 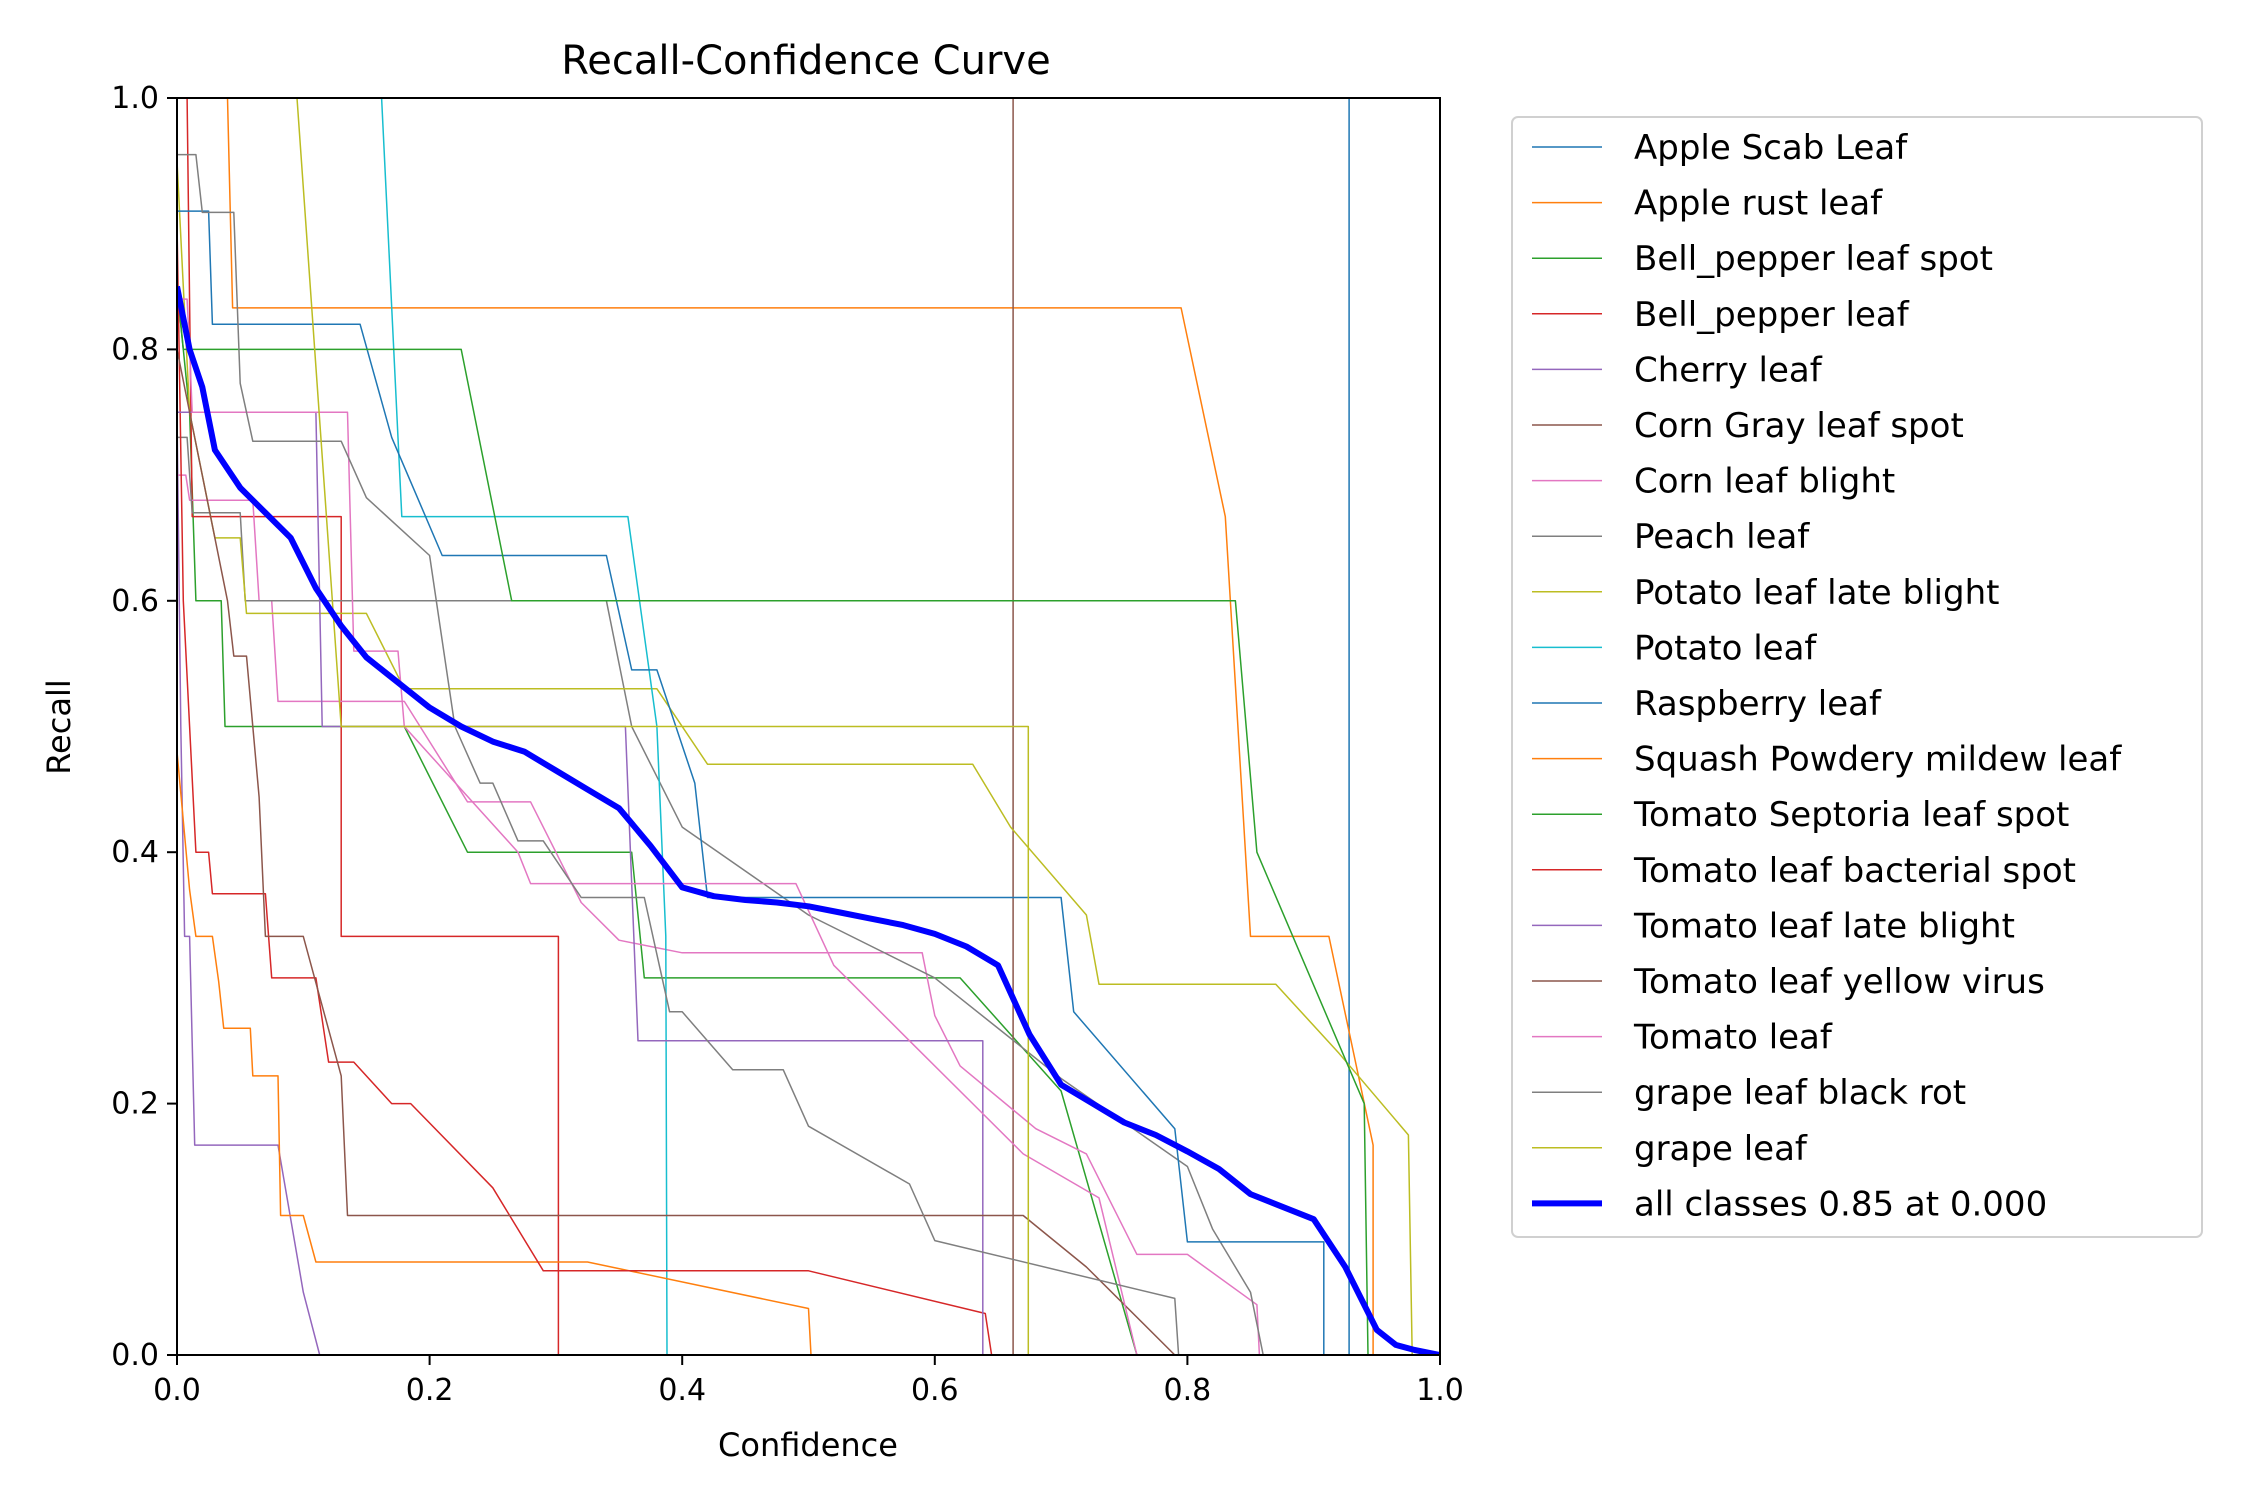 I want to click on legend-label: Cherry leaf, so click(x=1728, y=370).